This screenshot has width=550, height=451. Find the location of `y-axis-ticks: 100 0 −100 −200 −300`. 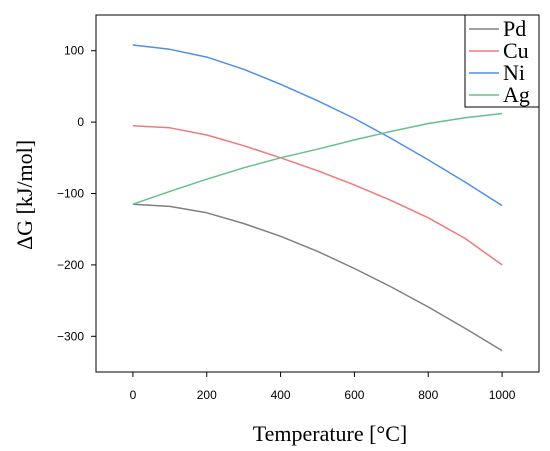

y-axis-ticks: 100 0 −100 −200 −300 is located at coordinates (76, 193).